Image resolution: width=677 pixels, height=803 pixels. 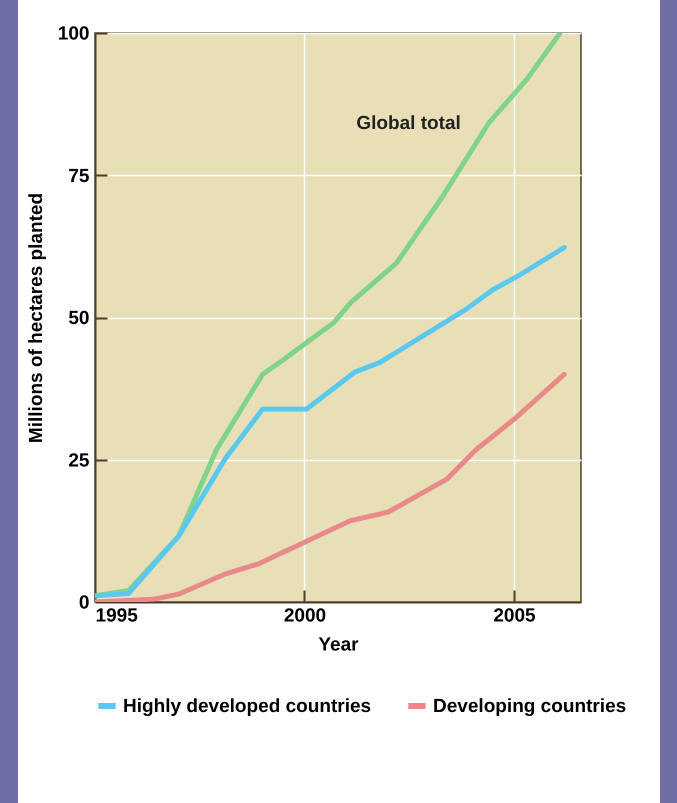 What do you see at coordinates (74, 34) in the screenshot?
I see `y-tick-label: 100` at bounding box center [74, 34].